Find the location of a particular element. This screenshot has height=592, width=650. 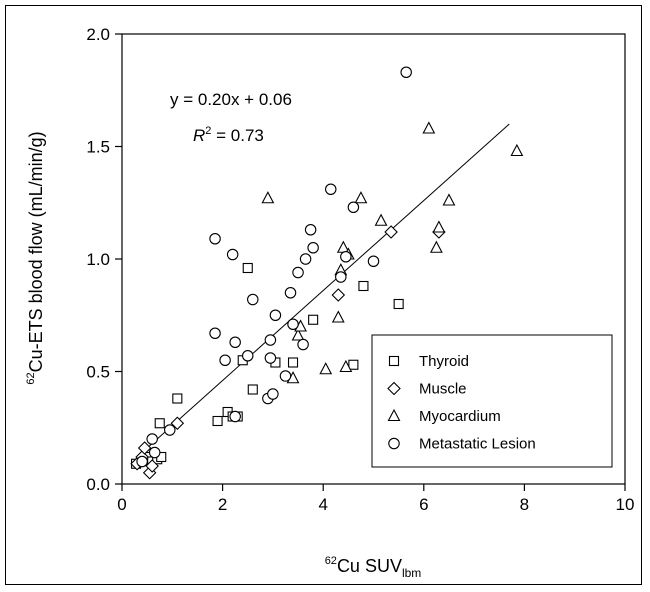

r-symbol: R is located at coordinates (199, 135).